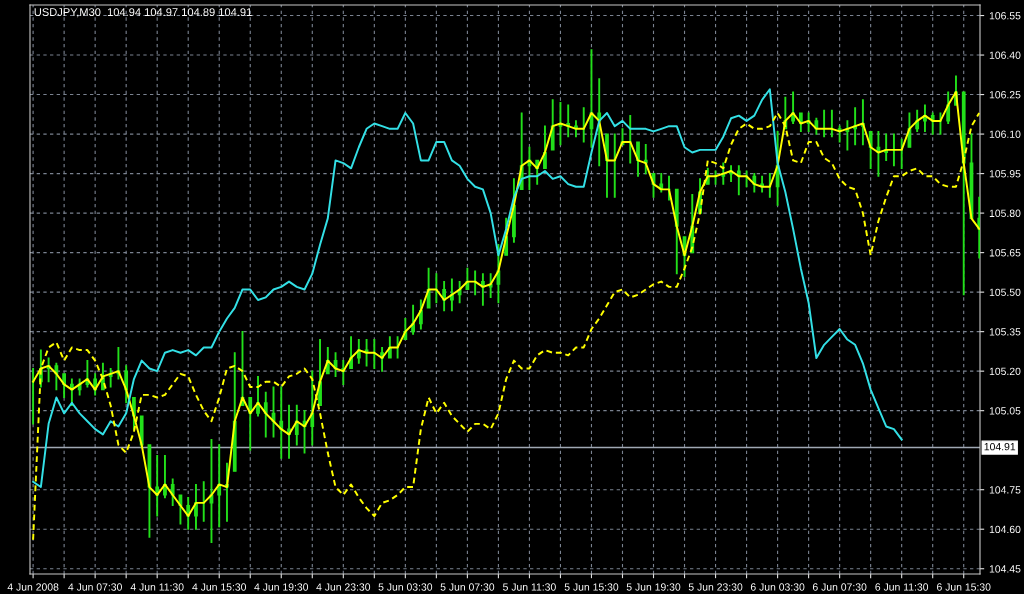 The height and width of the screenshot is (594, 1024). What do you see at coordinates (1005, 174) in the screenshot?
I see `y-tick-label: 105.95` at bounding box center [1005, 174].